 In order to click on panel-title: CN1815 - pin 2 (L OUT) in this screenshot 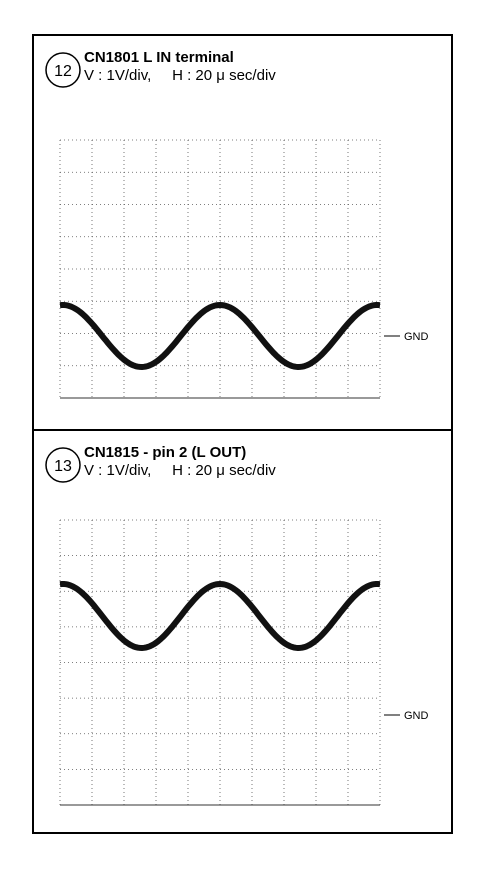, I will do `click(165, 452)`.